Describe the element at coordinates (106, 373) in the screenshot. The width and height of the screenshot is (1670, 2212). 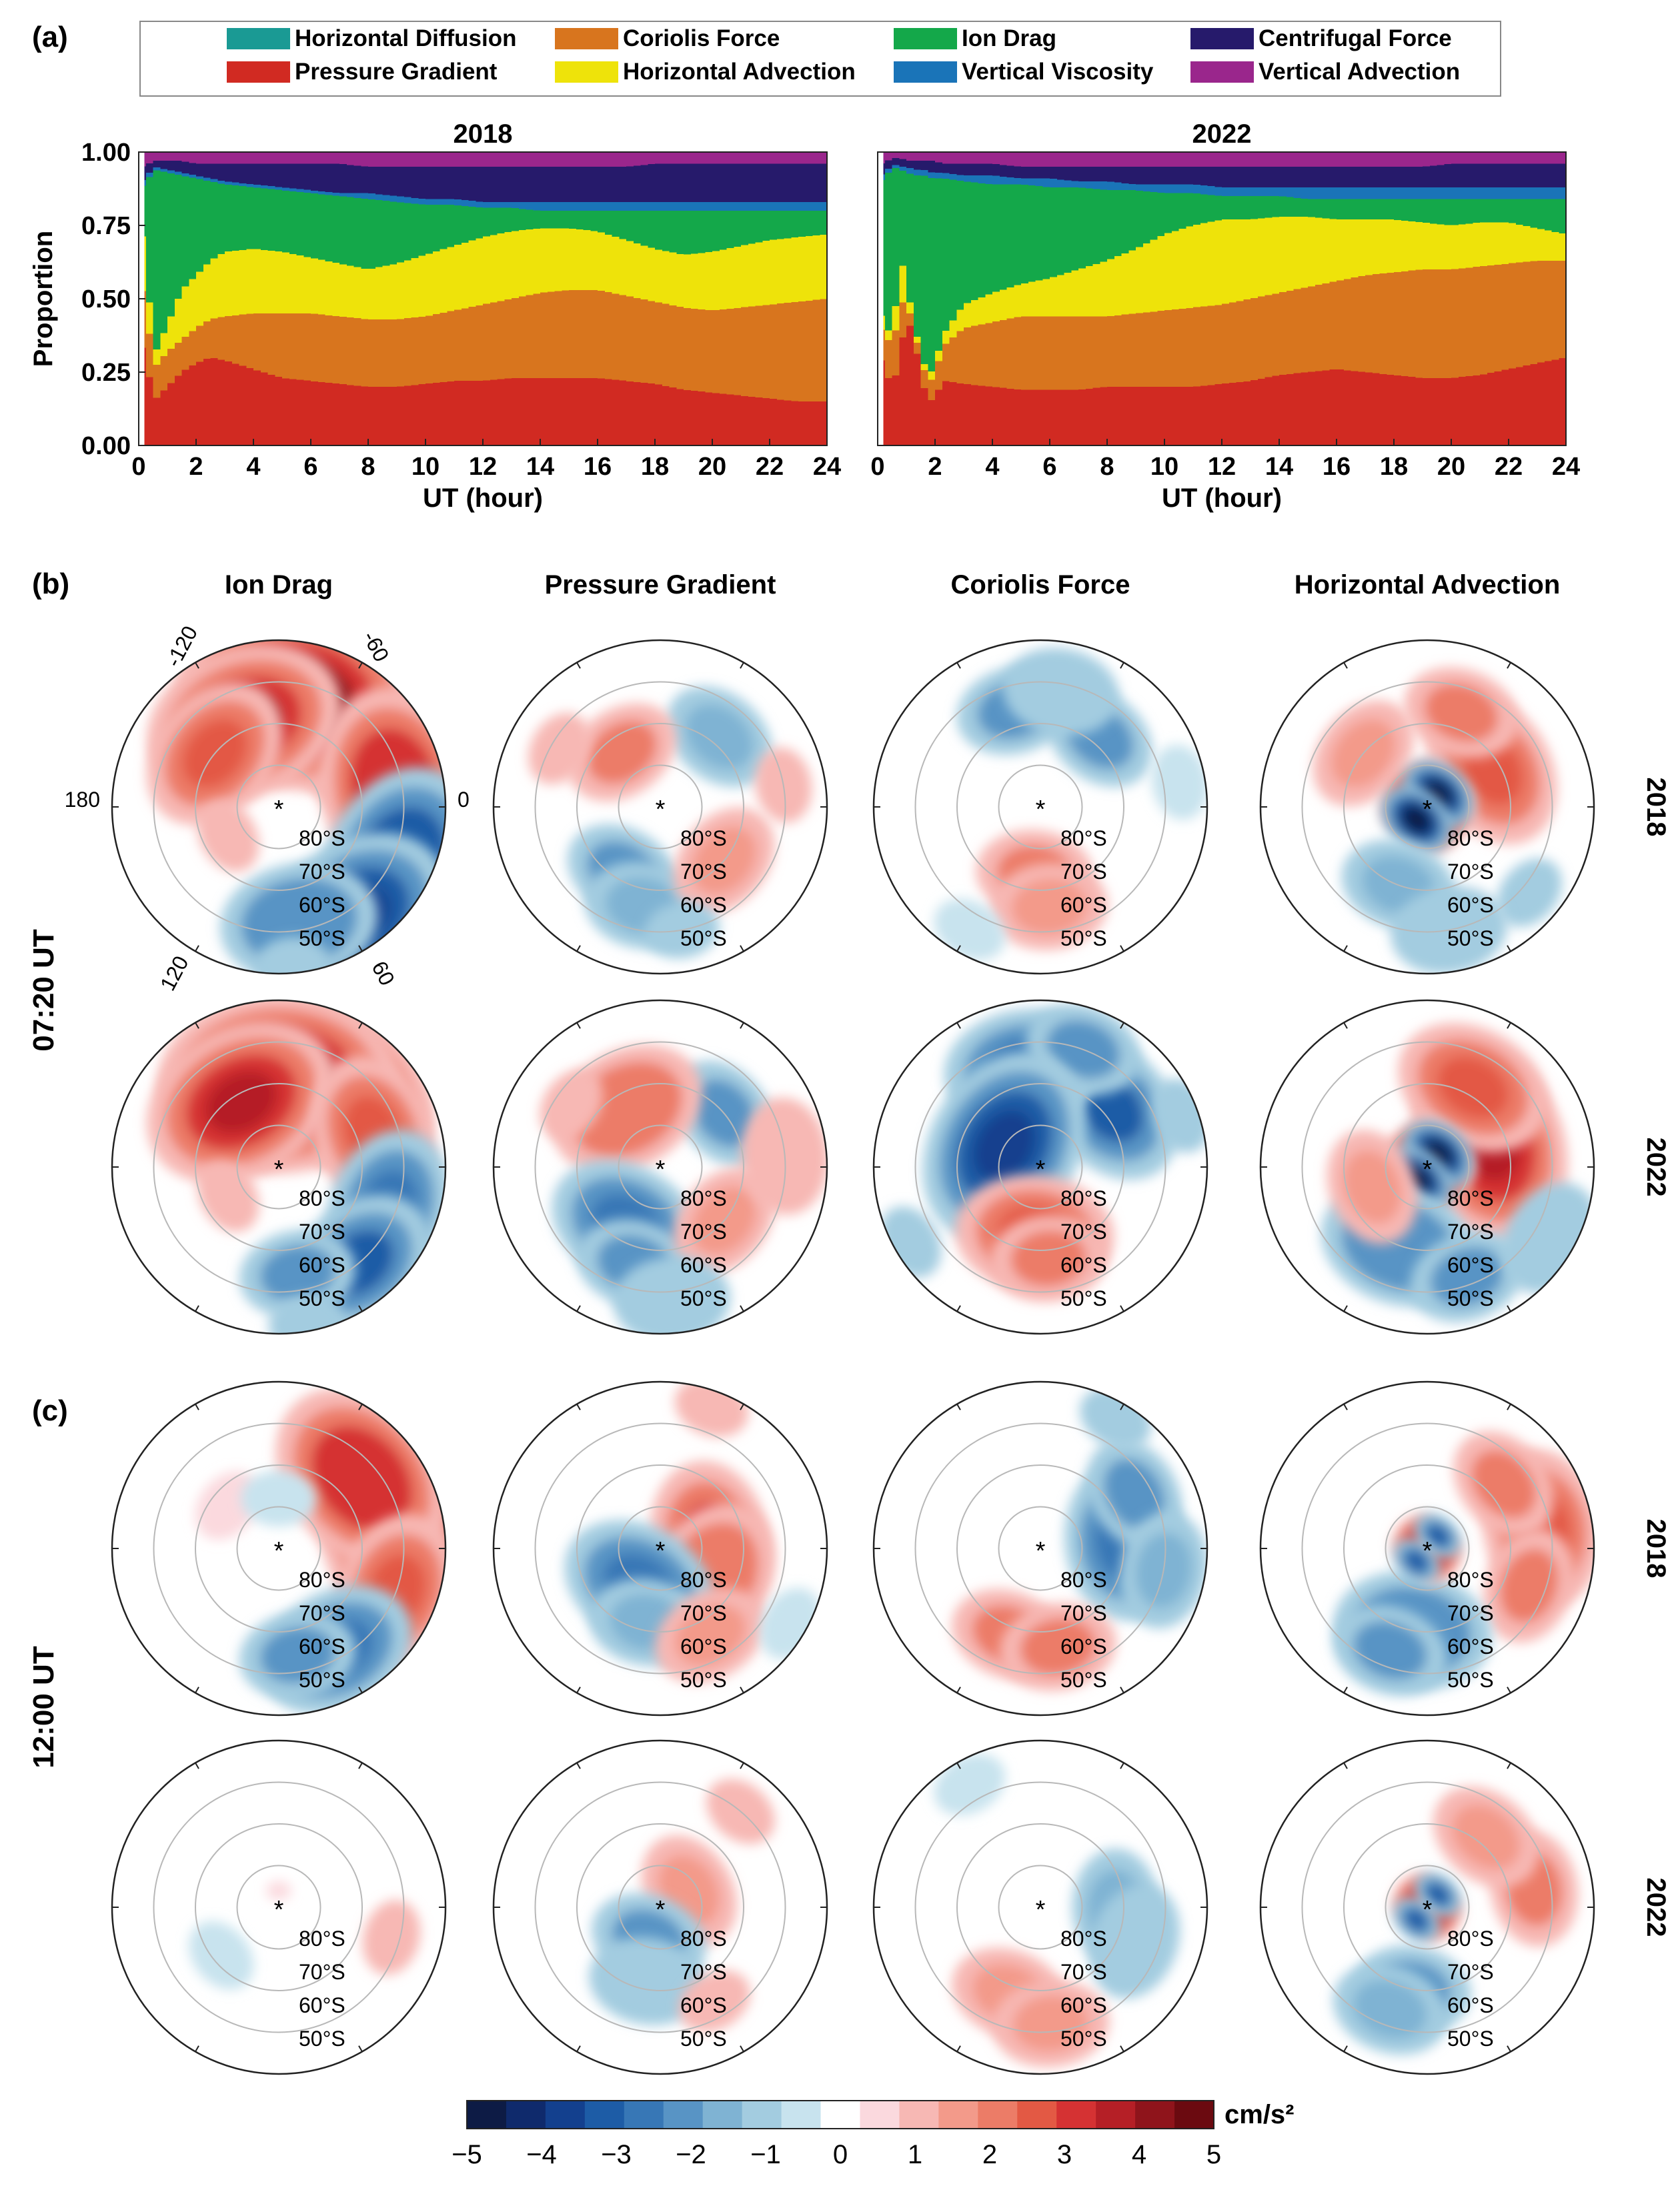
I see `y-tick-label: 0.25` at that location.